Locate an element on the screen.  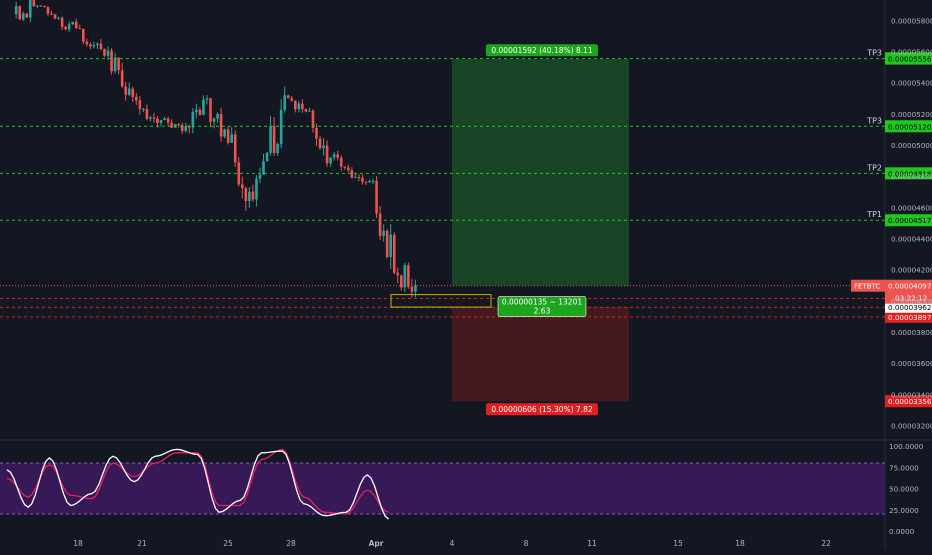
price-tick: 0.00005000 is located at coordinates (911, 145).